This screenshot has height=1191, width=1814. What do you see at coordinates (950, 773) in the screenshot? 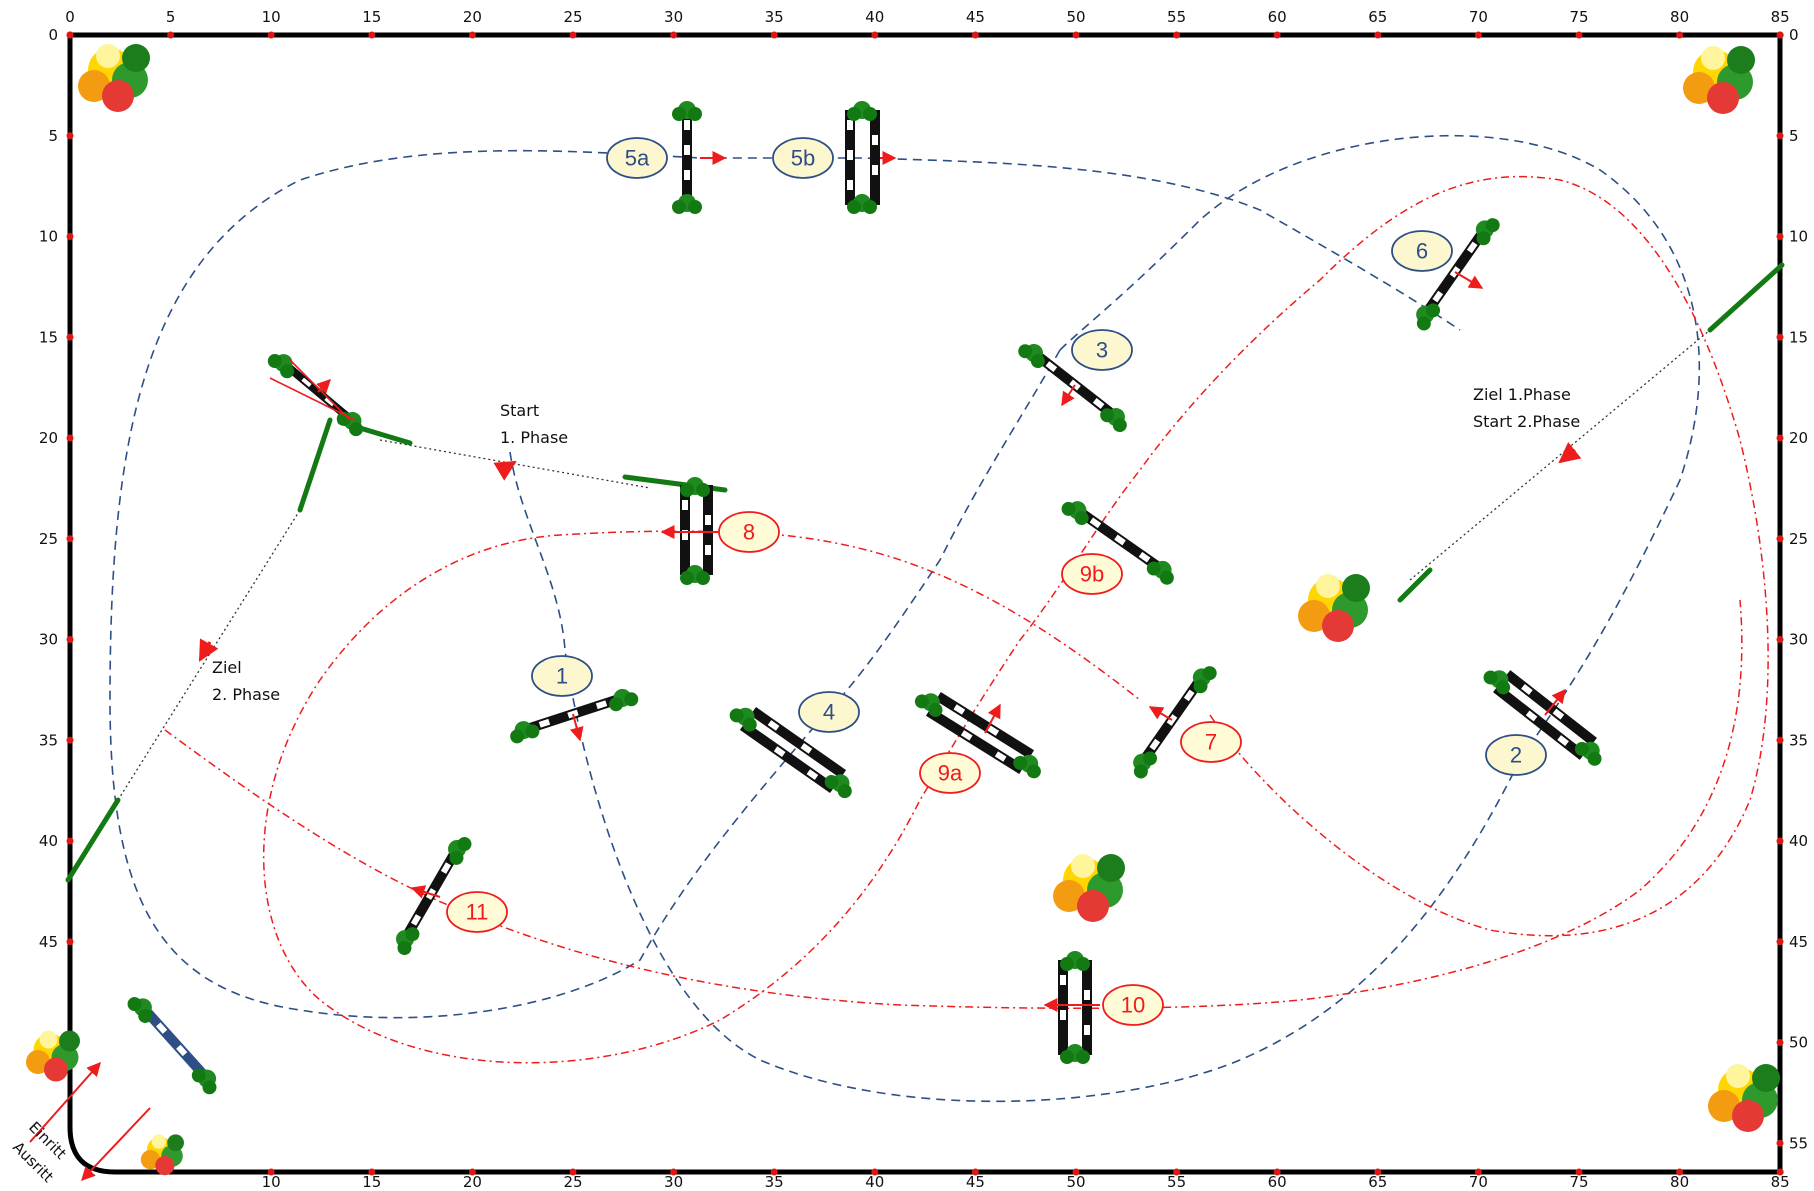
I see `svg-text: 9a` at bounding box center [950, 773].